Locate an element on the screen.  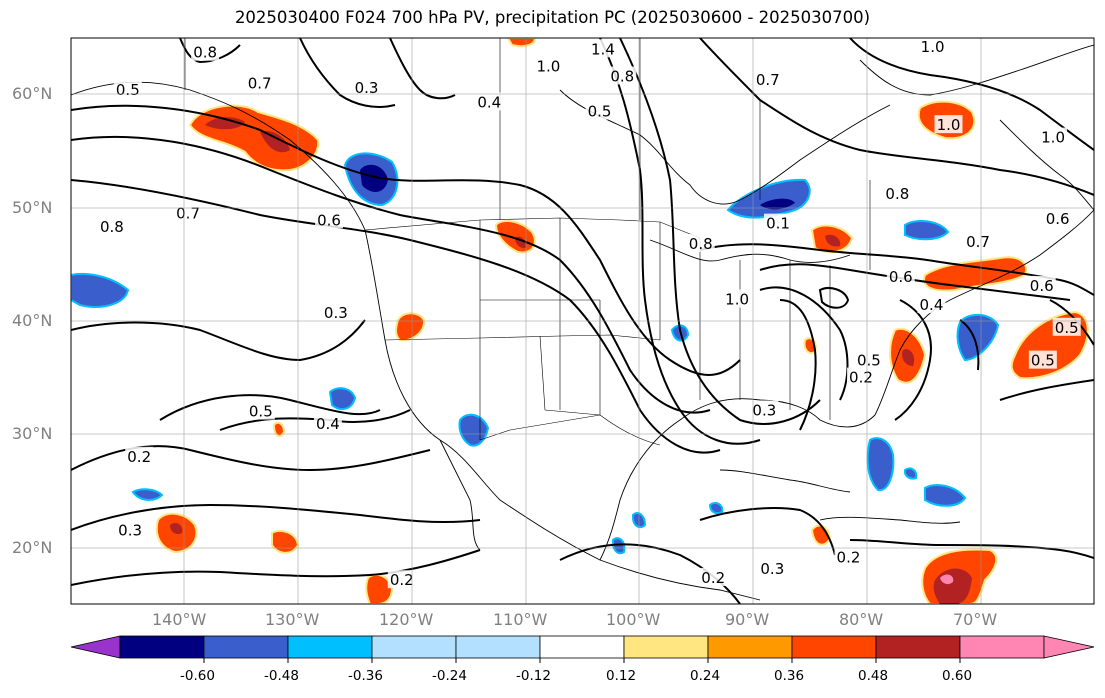
colorbar-label: -0.24 is located at coordinates (449, 676).